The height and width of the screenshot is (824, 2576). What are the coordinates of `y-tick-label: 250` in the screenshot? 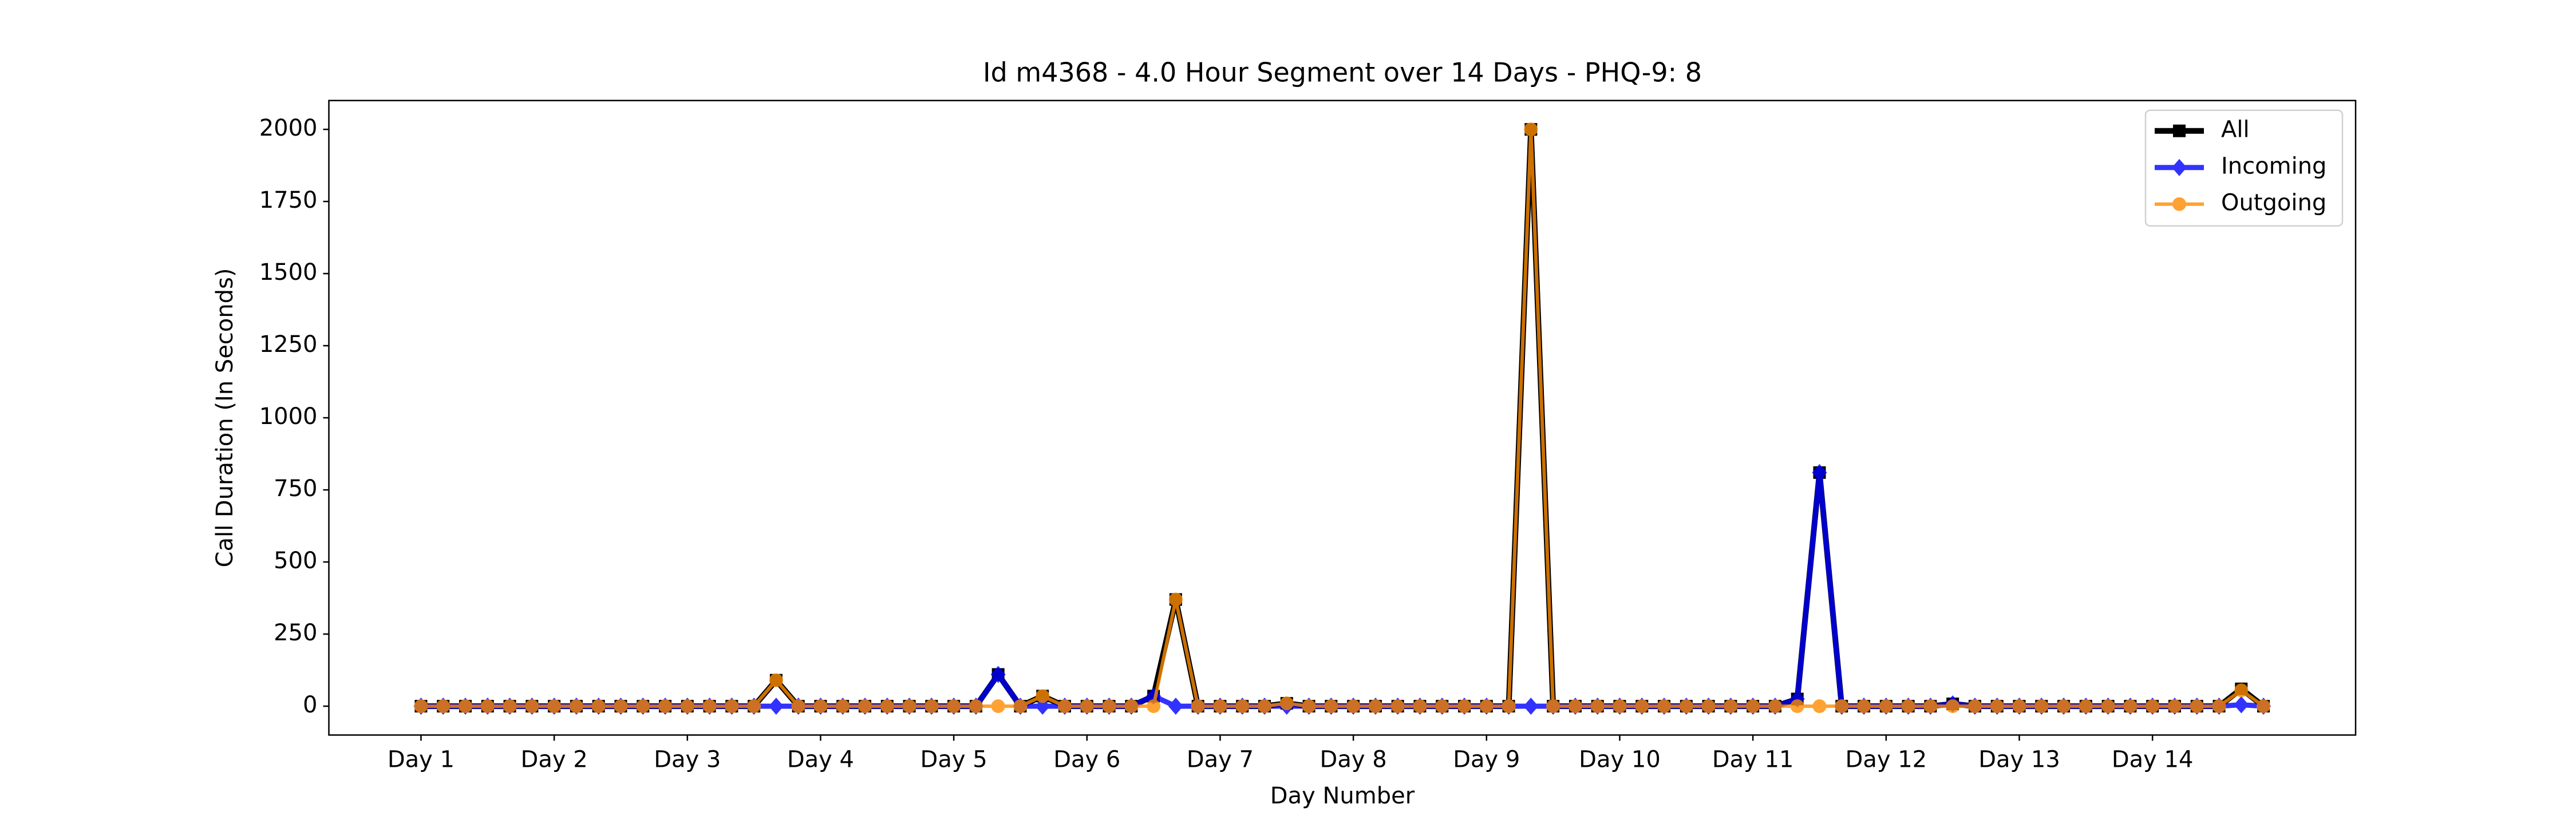 It's located at (295, 633).